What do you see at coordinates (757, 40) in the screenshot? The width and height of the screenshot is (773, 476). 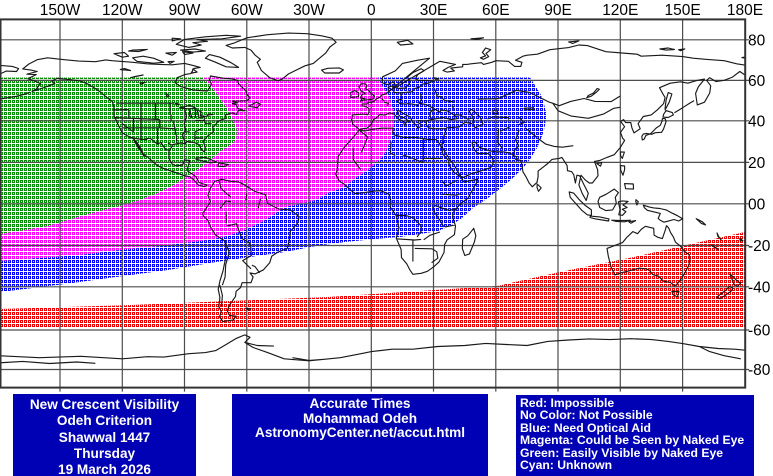 I see `svg-text: 80` at bounding box center [757, 40].